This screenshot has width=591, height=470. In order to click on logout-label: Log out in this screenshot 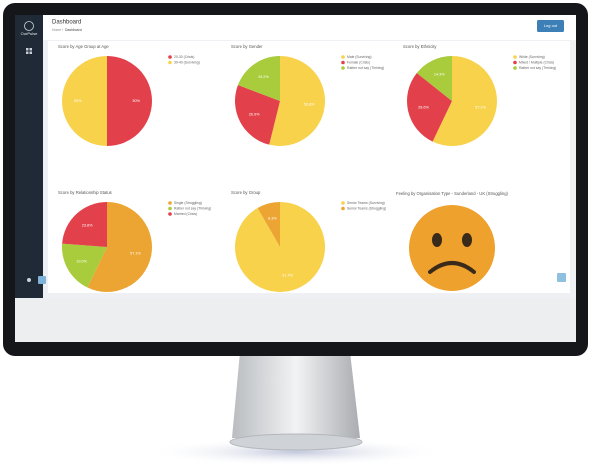, I will do `click(551, 25)`.